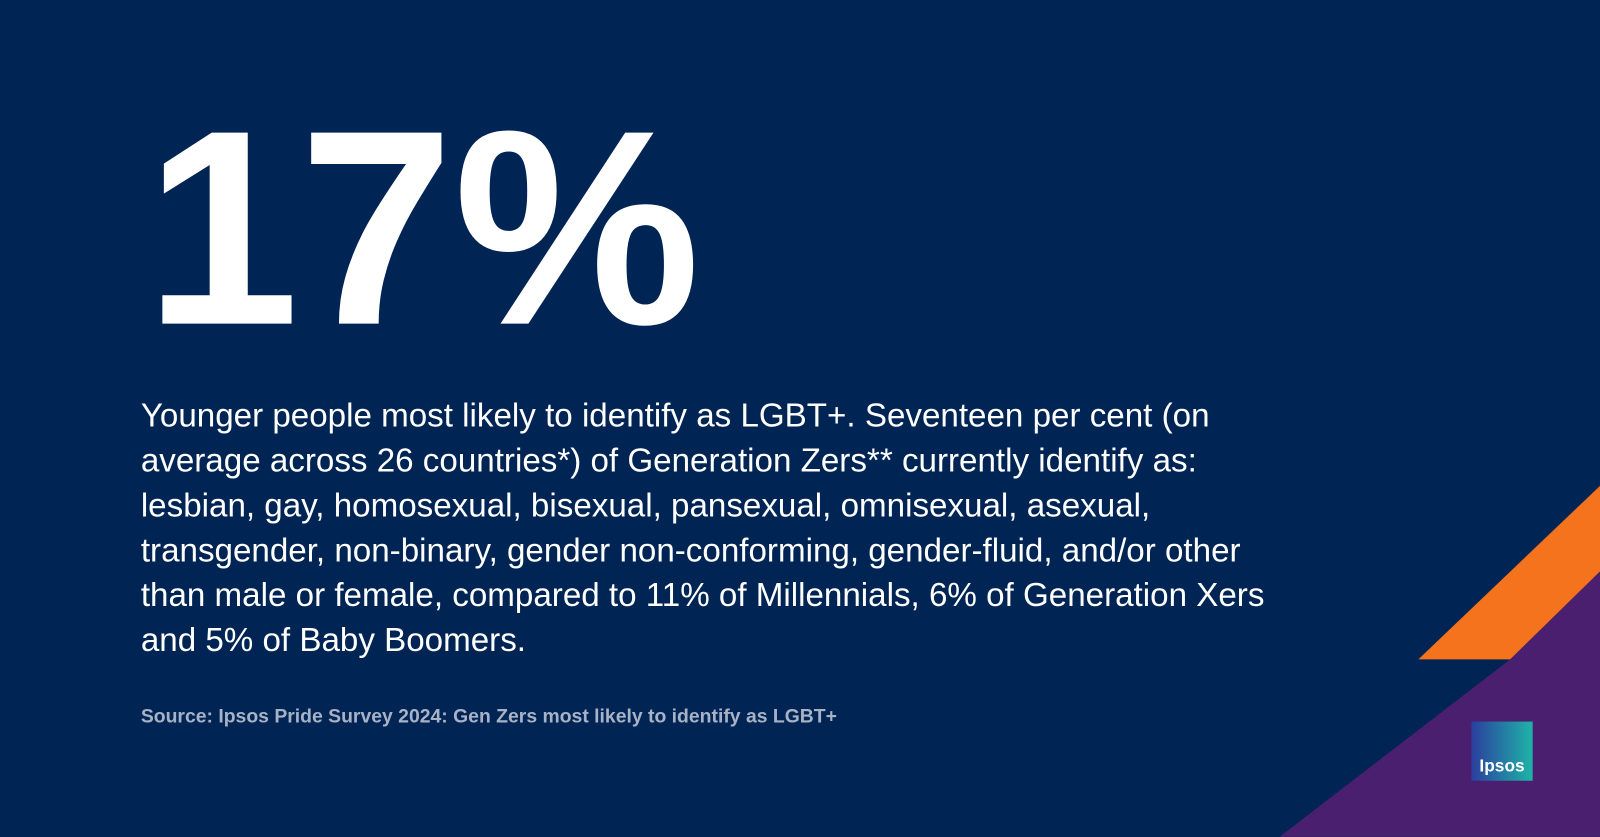  What do you see at coordinates (423, 228) in the screenshot?
I see `headline: 17%` at bounding box center [423, 228].